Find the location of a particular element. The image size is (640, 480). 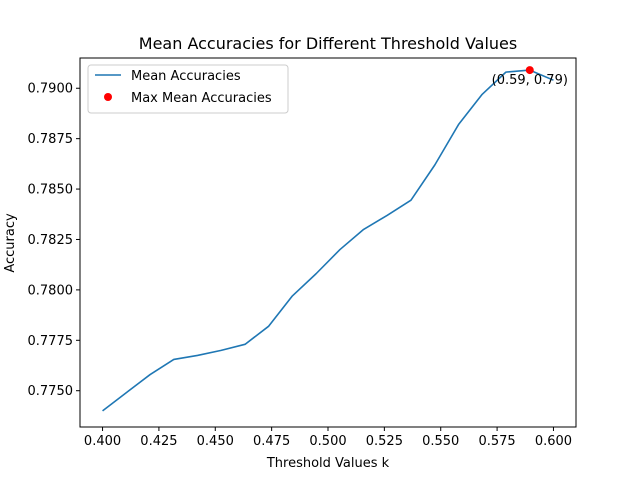

x-tick-label: 0.525 is located at coordinates (384, 441).